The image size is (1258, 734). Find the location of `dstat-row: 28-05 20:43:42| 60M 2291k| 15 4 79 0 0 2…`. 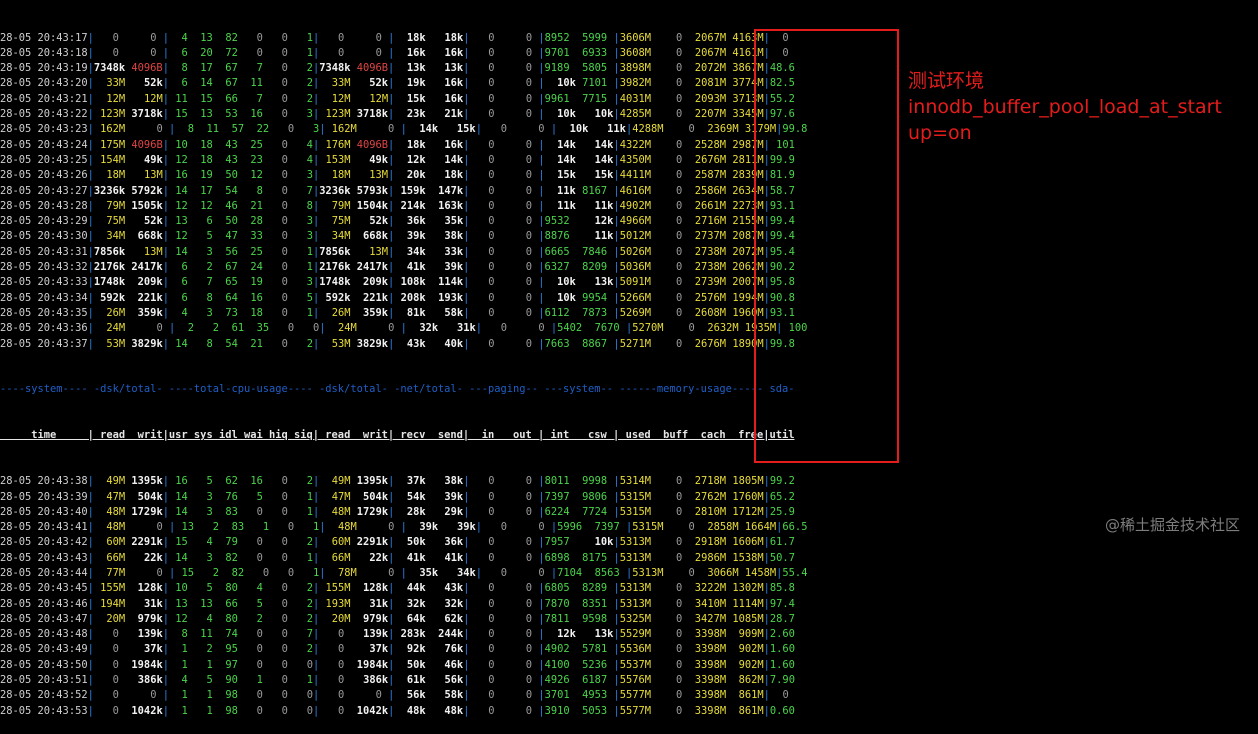

dstat-row: 28-05 20:43:42| 60M 2291k| 15 4 79 0 0 2… is located at coordinates (397, 542).